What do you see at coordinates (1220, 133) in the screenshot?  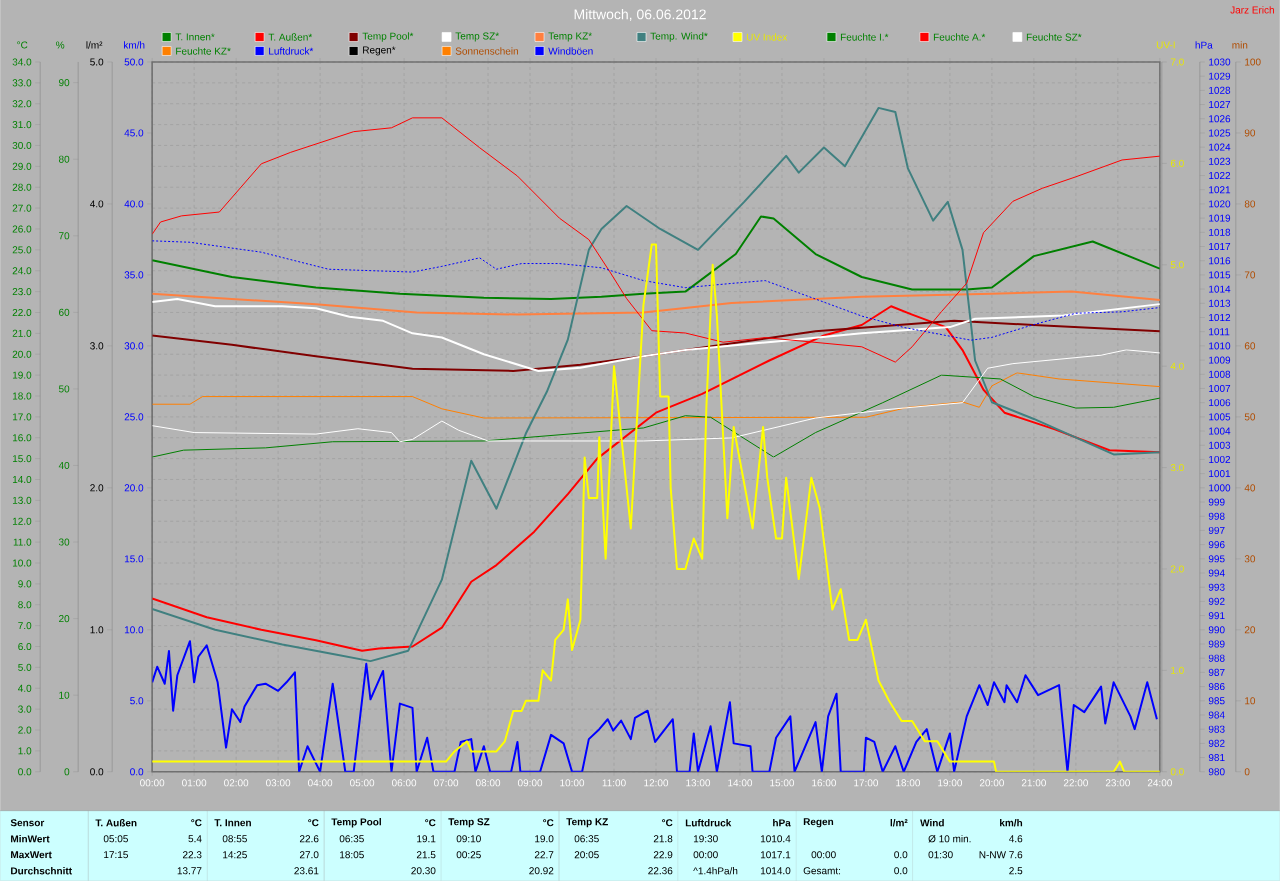 I see `y2-tick-label: 1025` at bounding box center [1220, 133].